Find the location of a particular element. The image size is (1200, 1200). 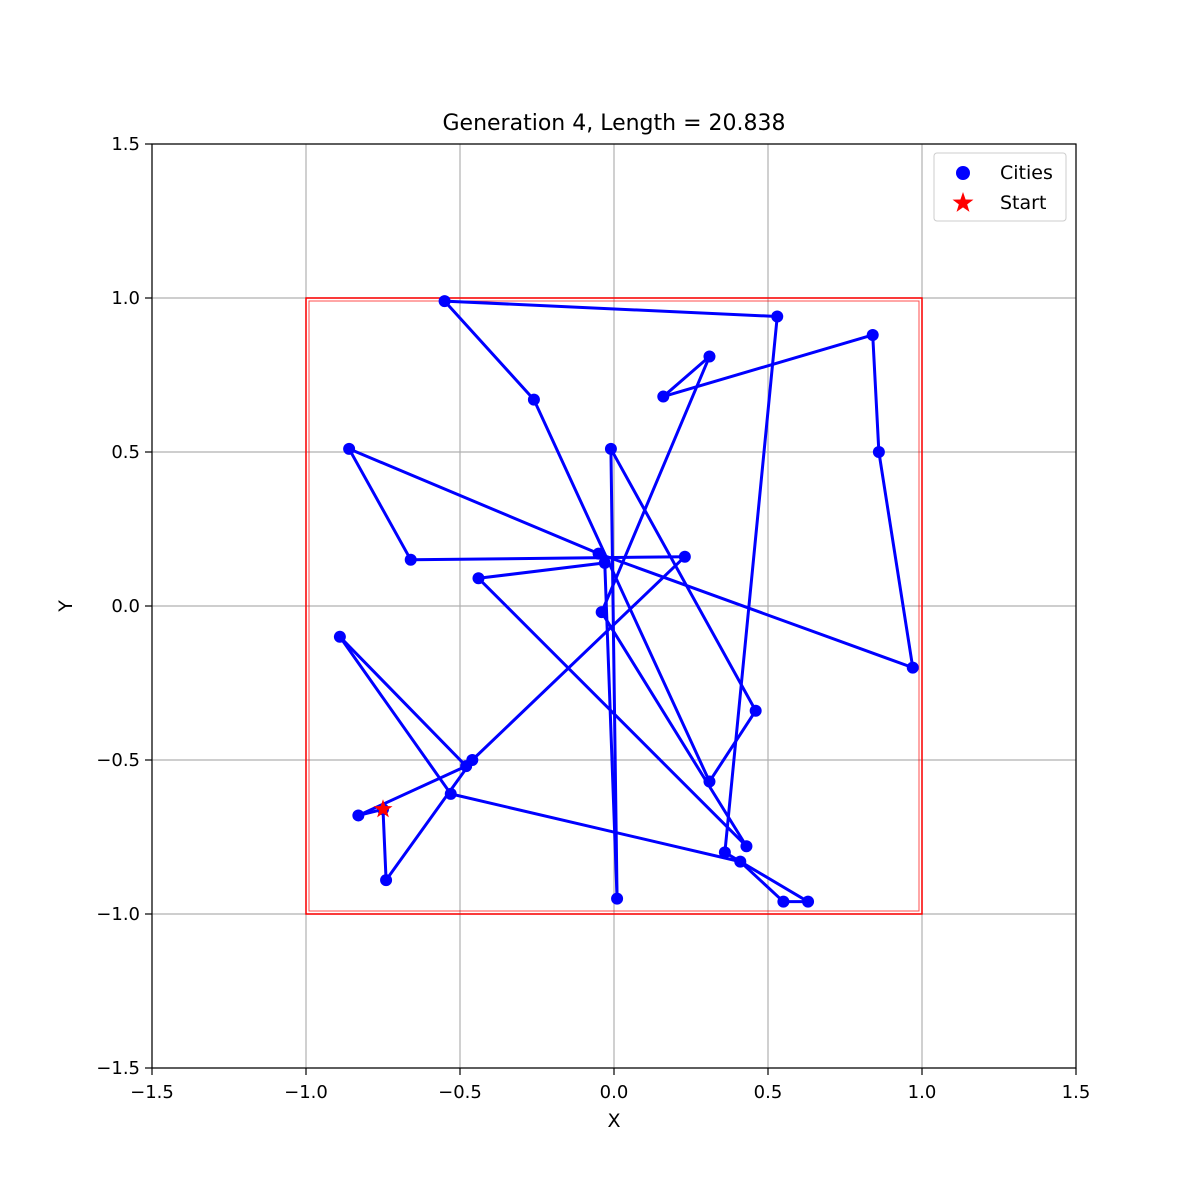

legend-start-label: Start is located at coordinates (1023, 203).